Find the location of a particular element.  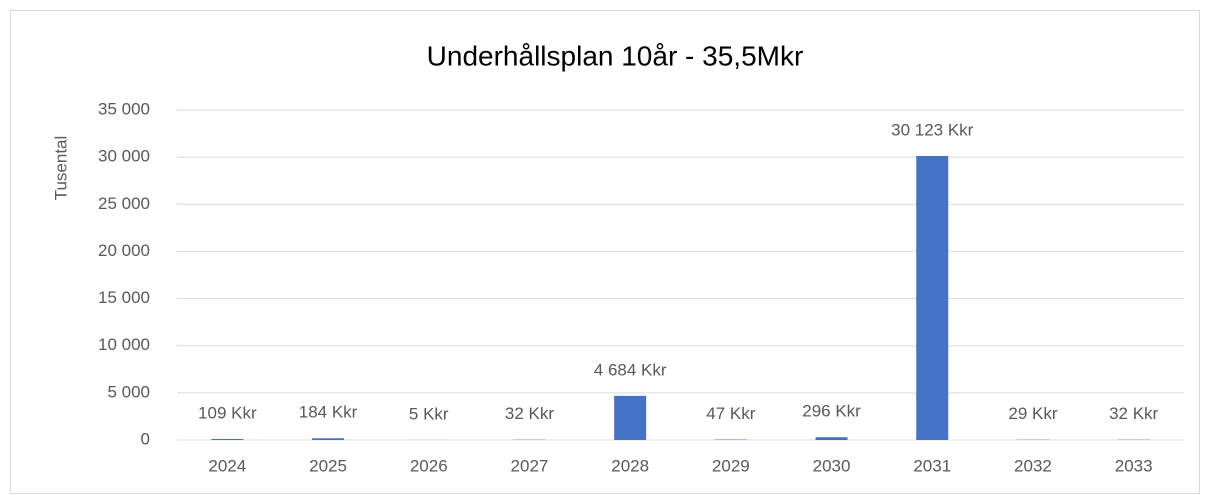

y-tick-label: 0 is located at coordinates (145, 438).